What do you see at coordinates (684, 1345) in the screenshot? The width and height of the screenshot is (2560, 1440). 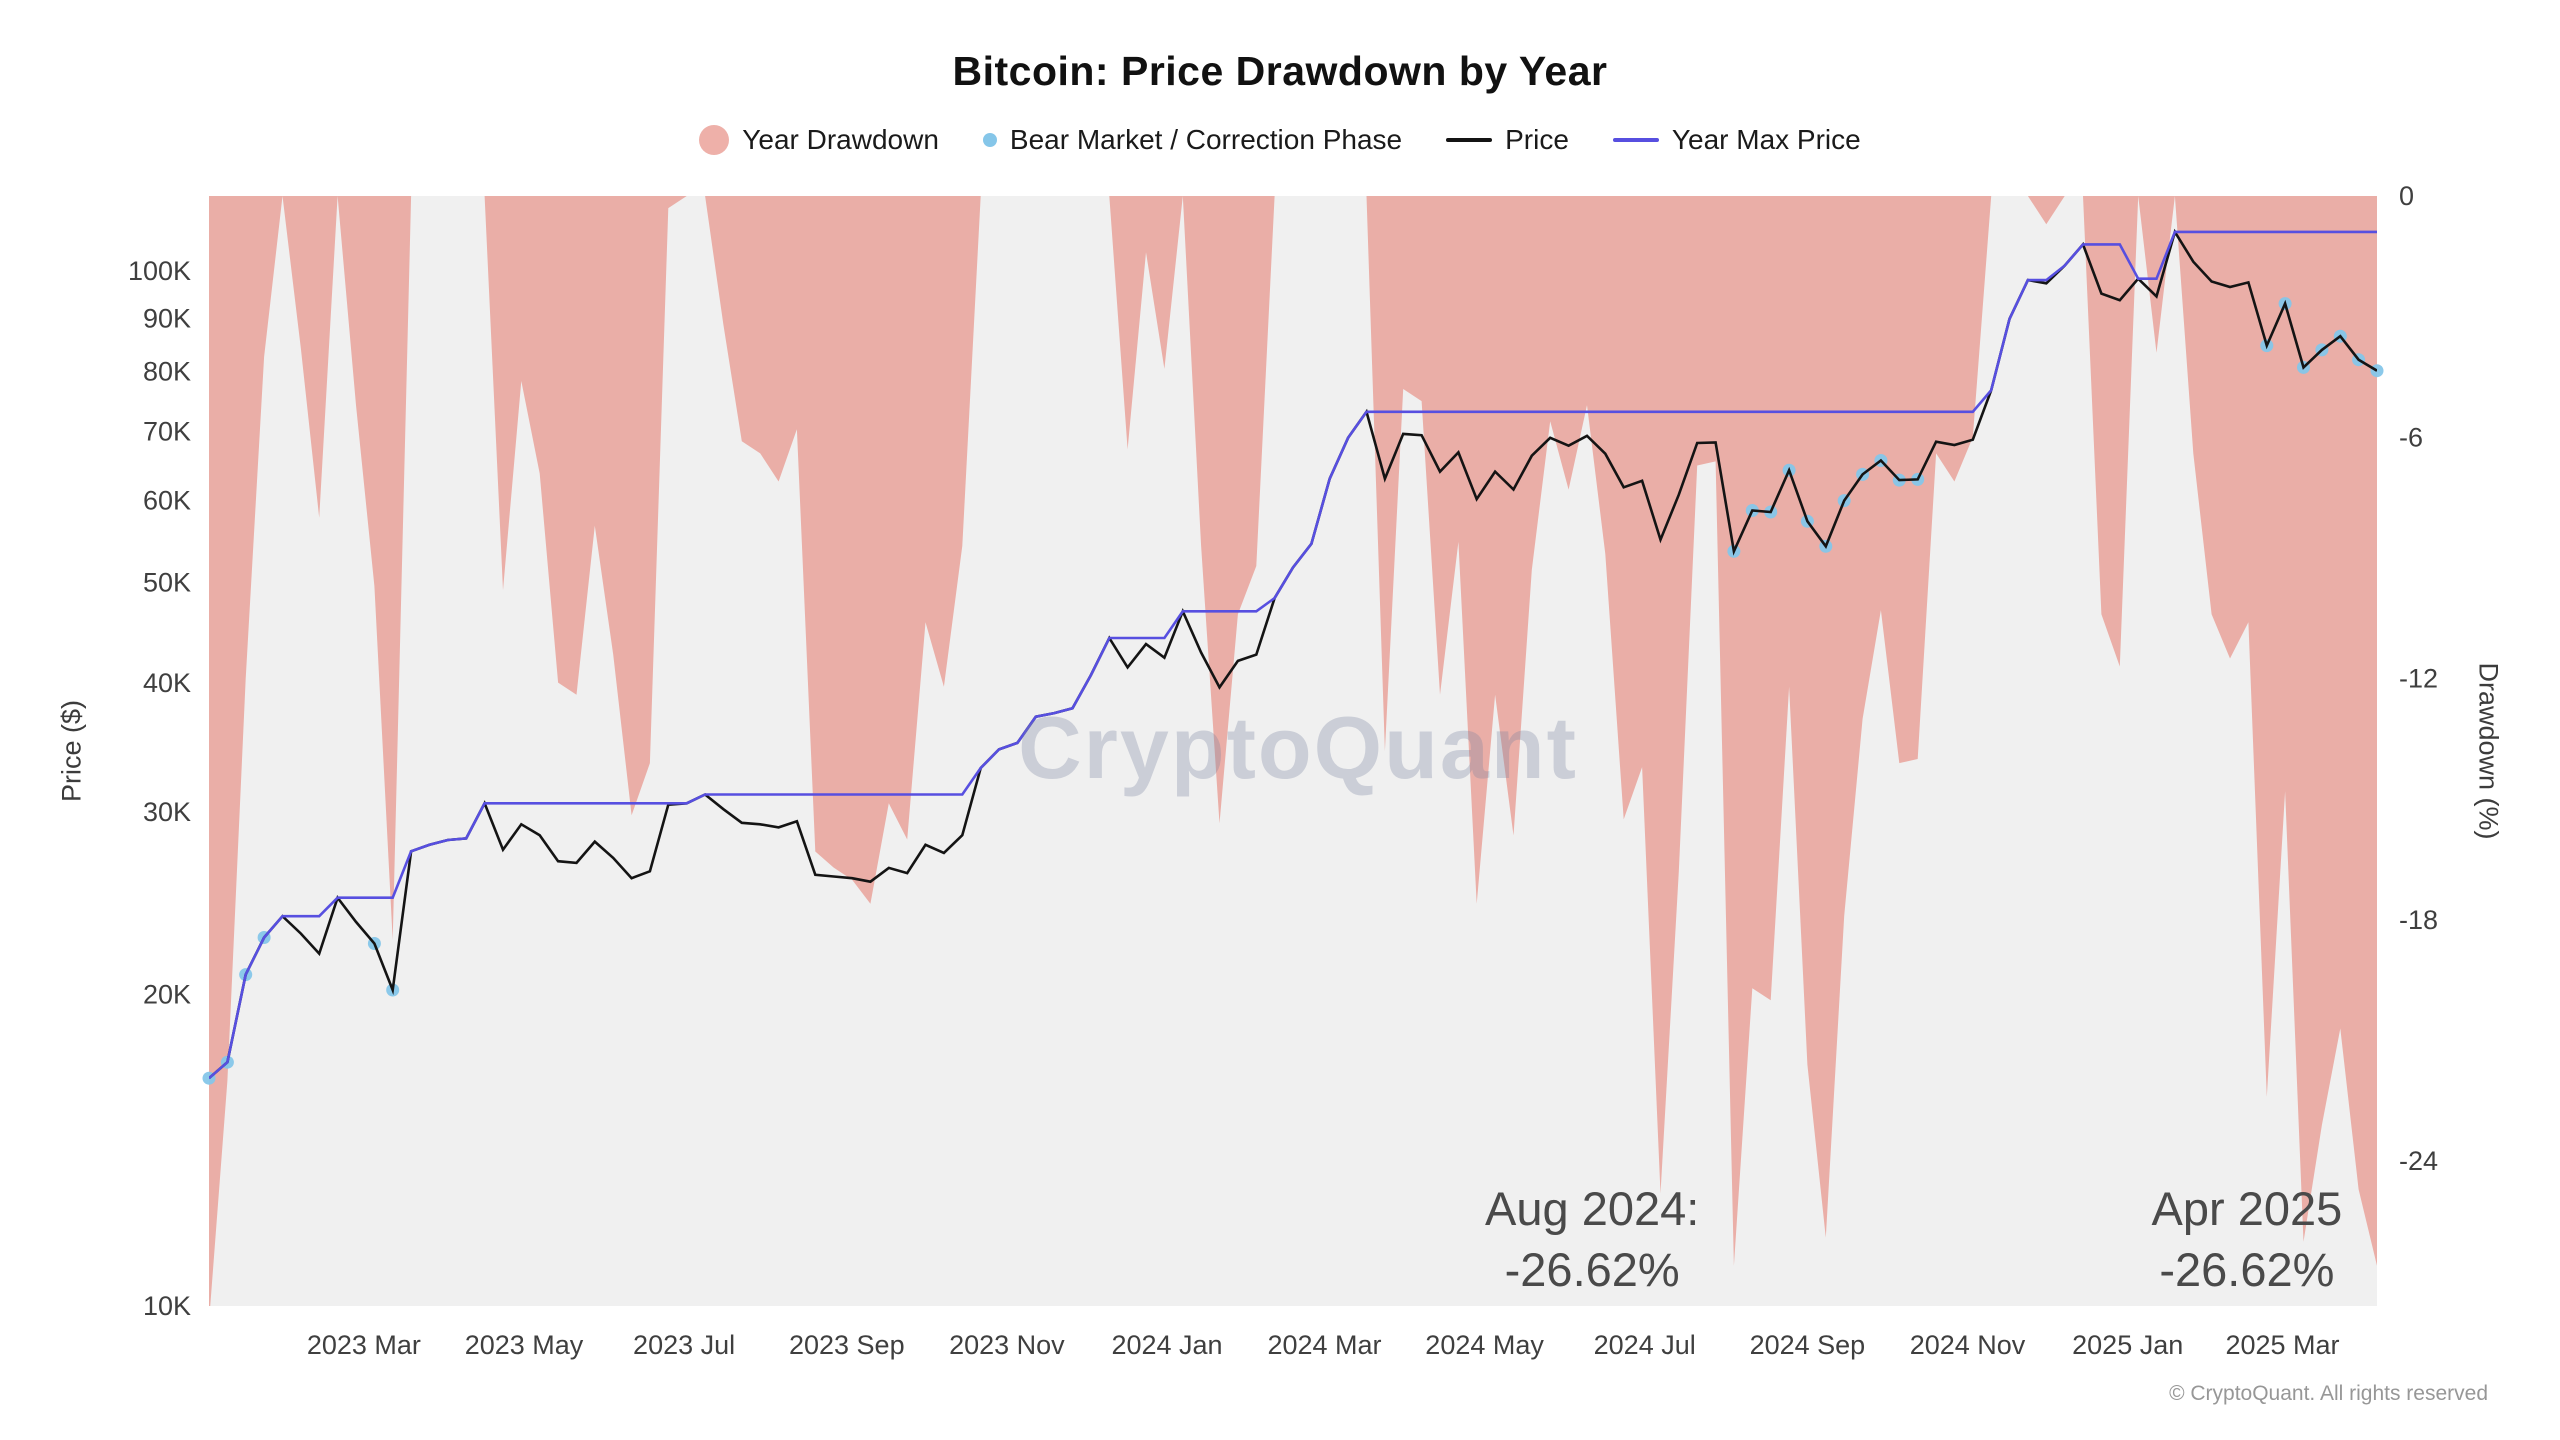 I see `x-tick-month: 2023 Jul` at bounding box center [684, 1345].